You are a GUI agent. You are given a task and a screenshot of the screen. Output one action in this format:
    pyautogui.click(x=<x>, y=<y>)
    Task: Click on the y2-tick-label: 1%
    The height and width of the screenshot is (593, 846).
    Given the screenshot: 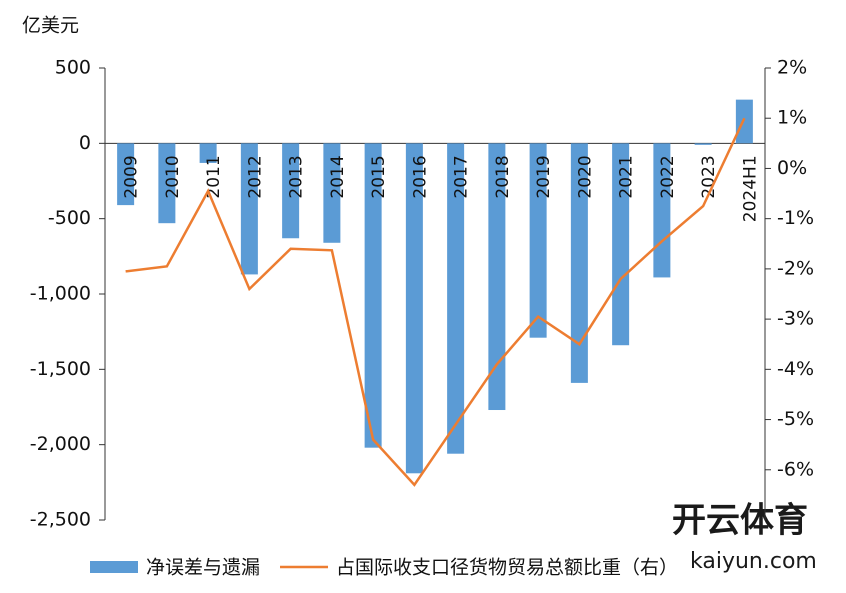 What is the action you would take?
    pyautogui.click(x=792, y=118)
    